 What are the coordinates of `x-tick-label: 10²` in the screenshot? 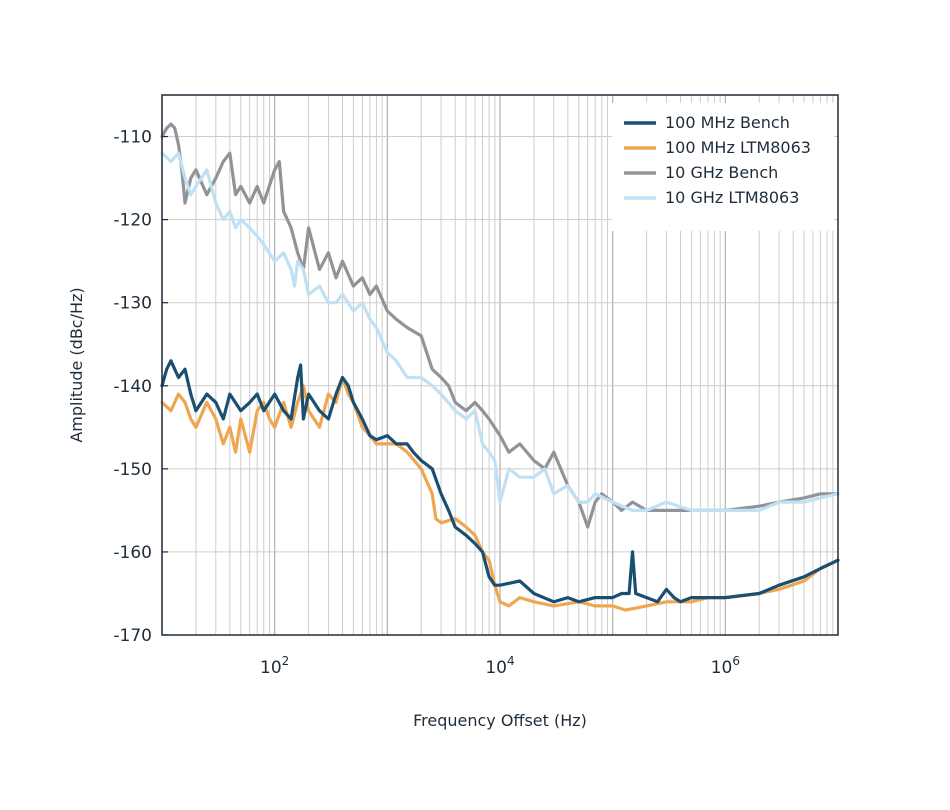 It's located at (274, 666).